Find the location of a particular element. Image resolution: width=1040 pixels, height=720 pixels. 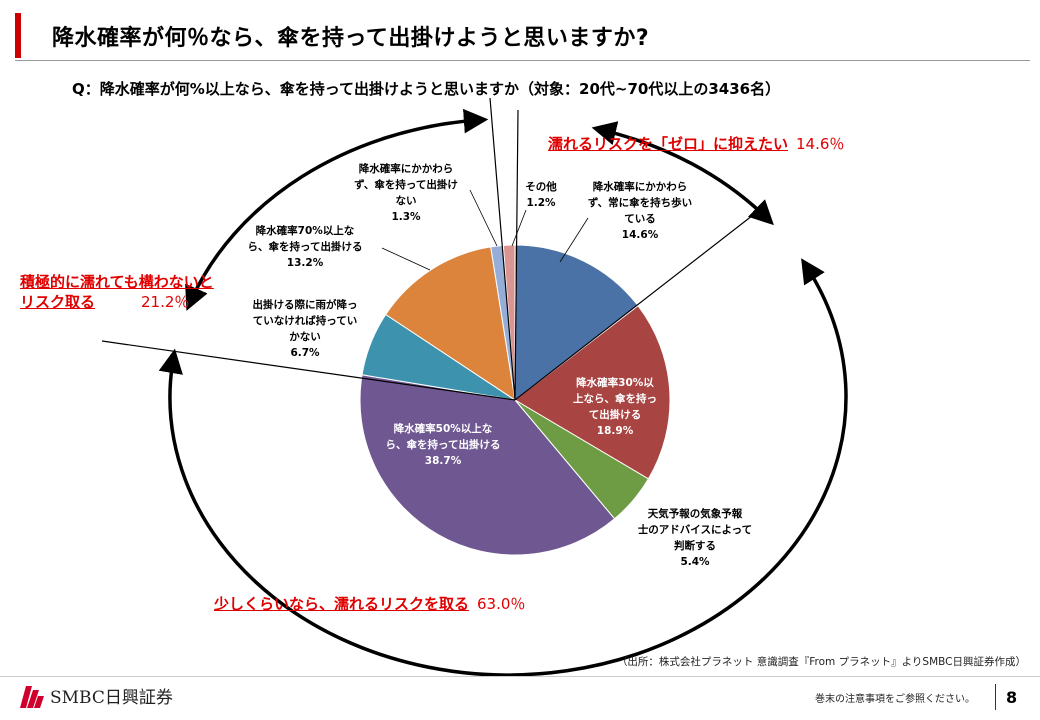

page-title: 降水確率が何％なら、傘を持って出掛けようと思いますか? is located at coordinates (351, 38).